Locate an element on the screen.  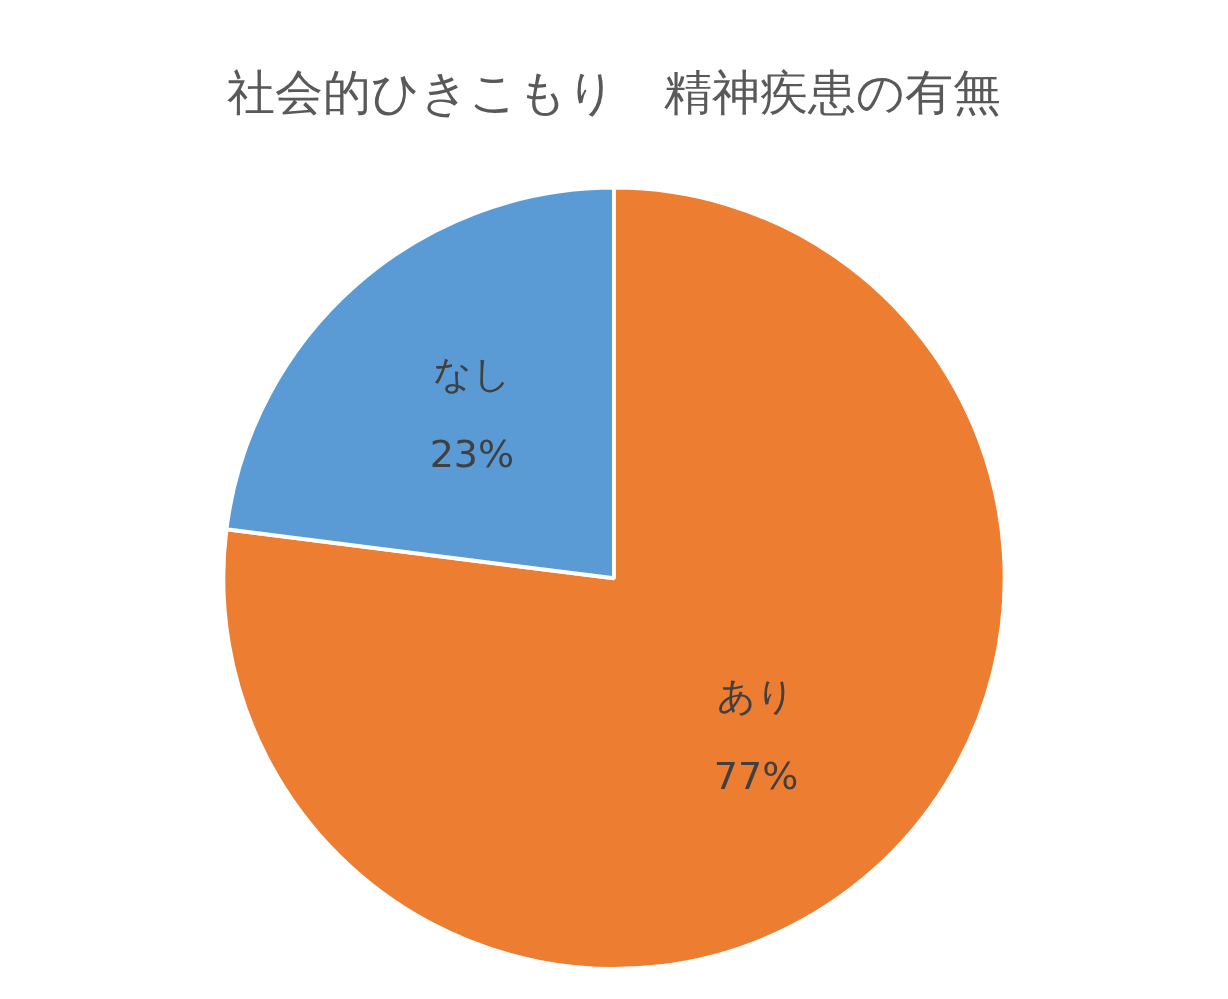
slice-label: あり is located at coordinates (756, 696).